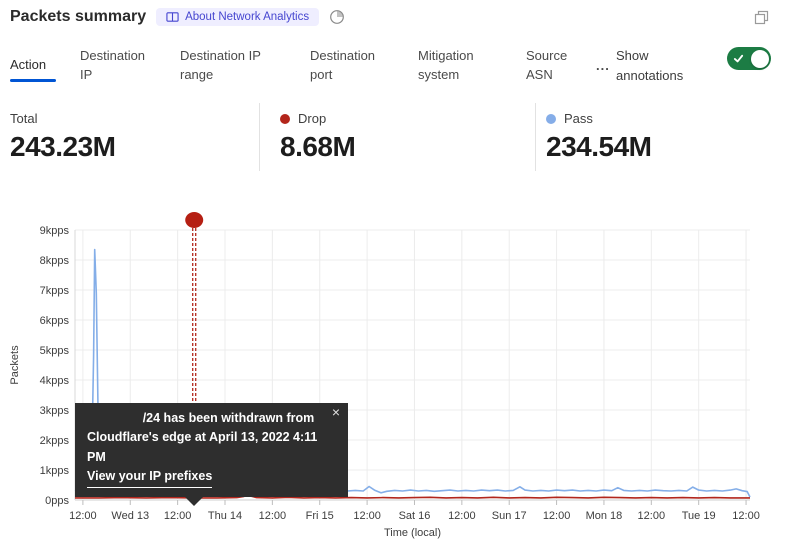 Image resolution: width=785 pixels, height=555 pixels. I want to click on popout-icon, so click(761, 17).